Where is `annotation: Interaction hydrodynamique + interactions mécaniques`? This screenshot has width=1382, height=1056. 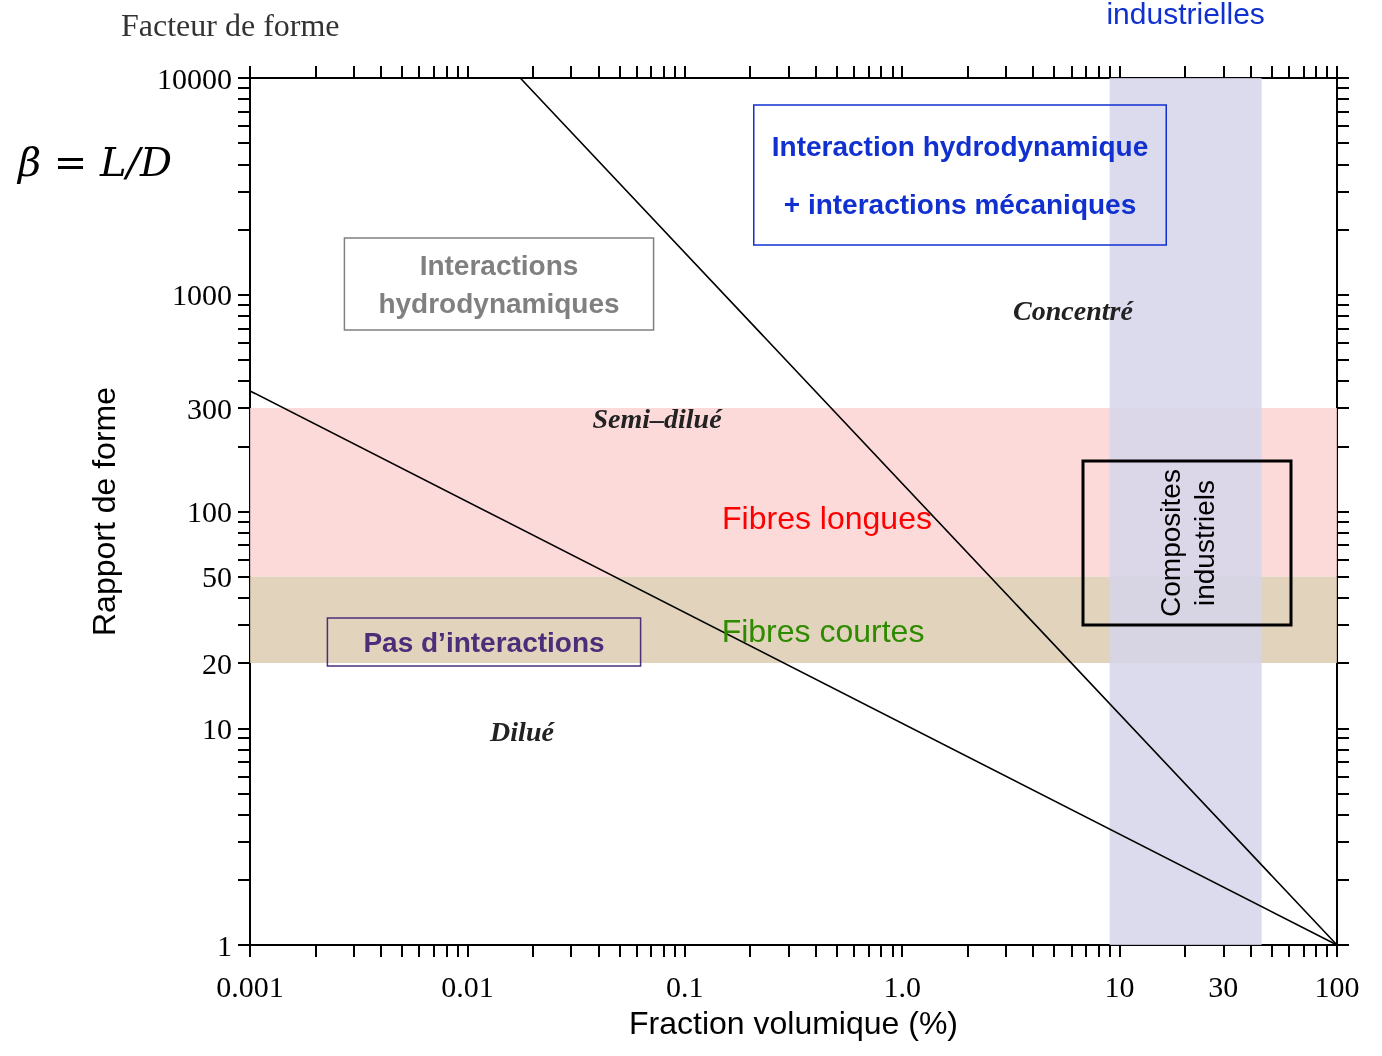 annotation: Interaction hydrodynamique + interactions mécaniques is located at coordinates (960, 175).